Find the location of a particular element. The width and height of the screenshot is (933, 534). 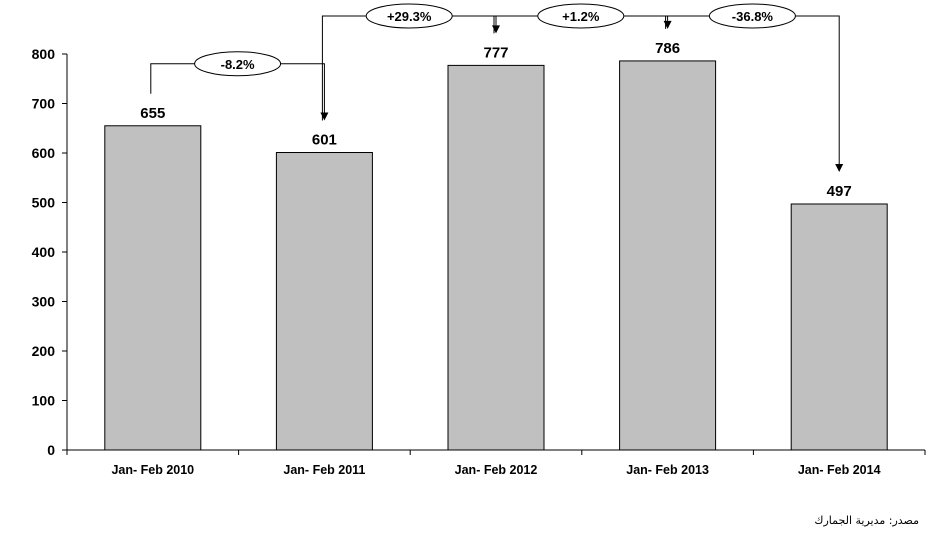

y-tick-label: 200 is located at coordinates (44, 351).